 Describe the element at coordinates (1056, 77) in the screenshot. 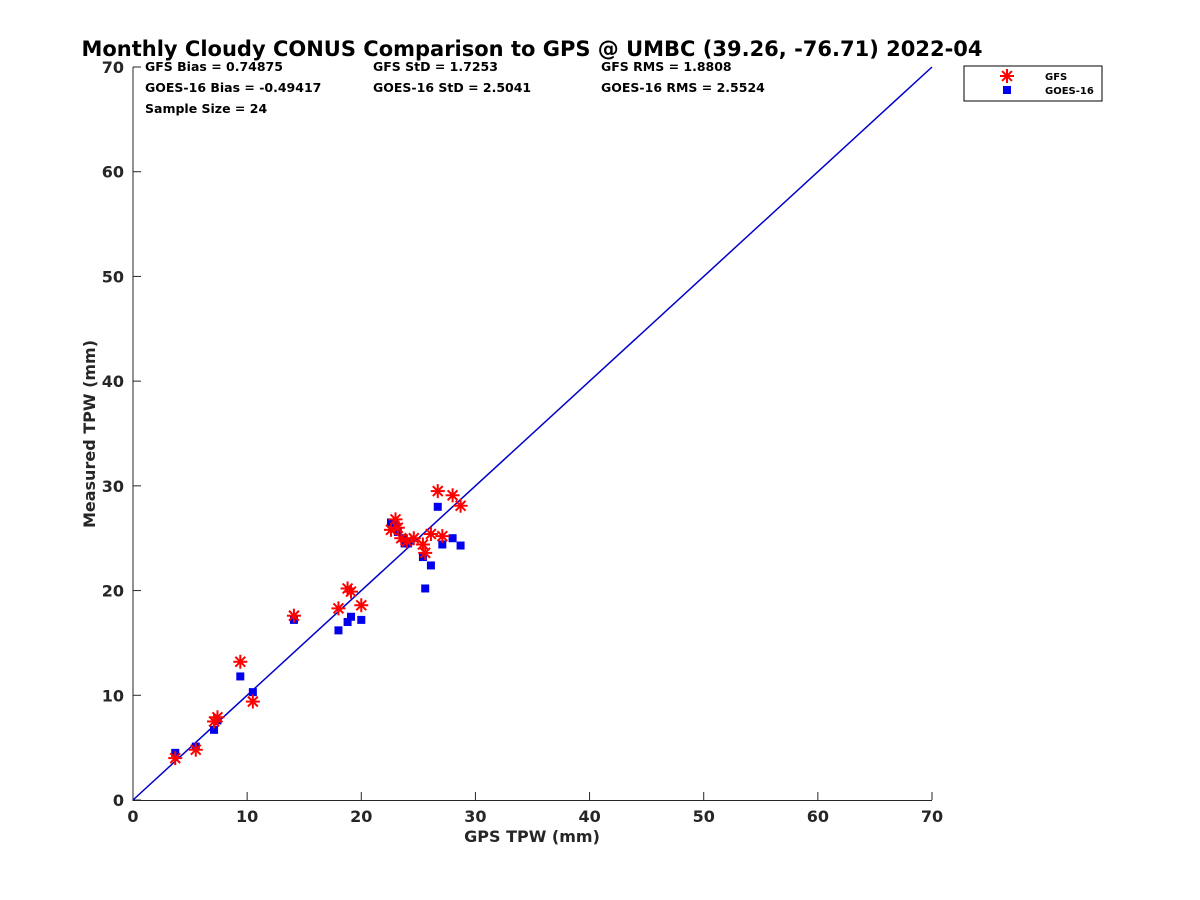

I see `legend-gfs-label: GFS` at that location.